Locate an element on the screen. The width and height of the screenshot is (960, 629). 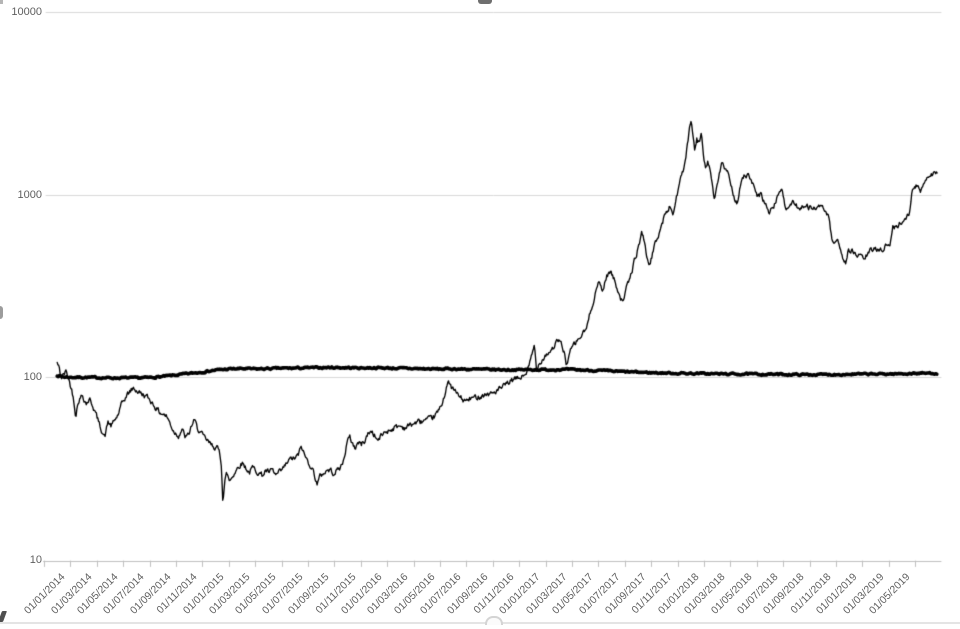
page-bottom-divider is located at coordinates (480, 620).